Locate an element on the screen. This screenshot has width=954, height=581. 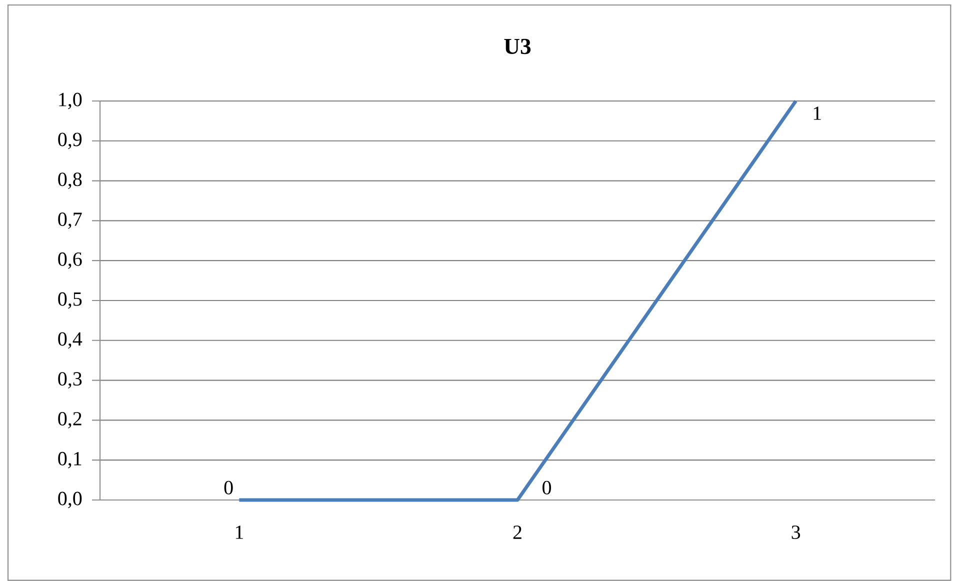
x-tick-label: 3 is located at coordinates (796, 533).